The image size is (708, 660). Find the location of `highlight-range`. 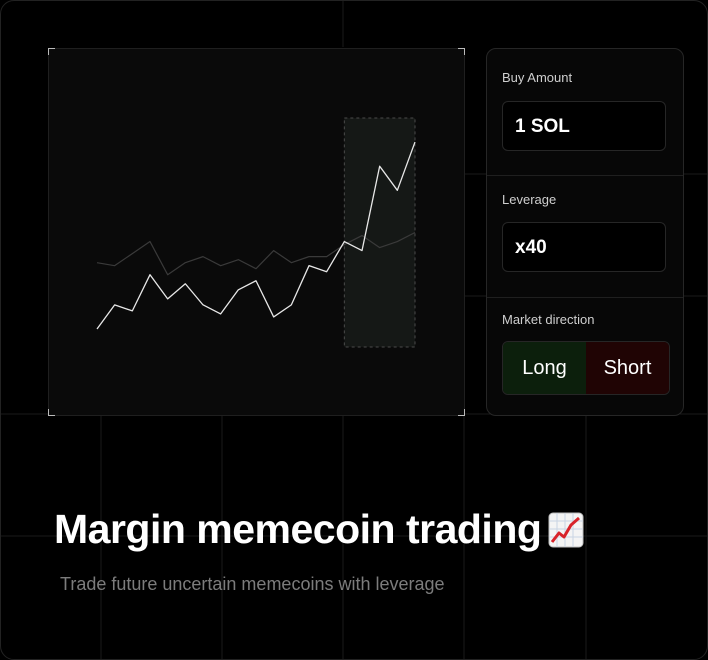

highlight-range is located at coordinates (379, 232).